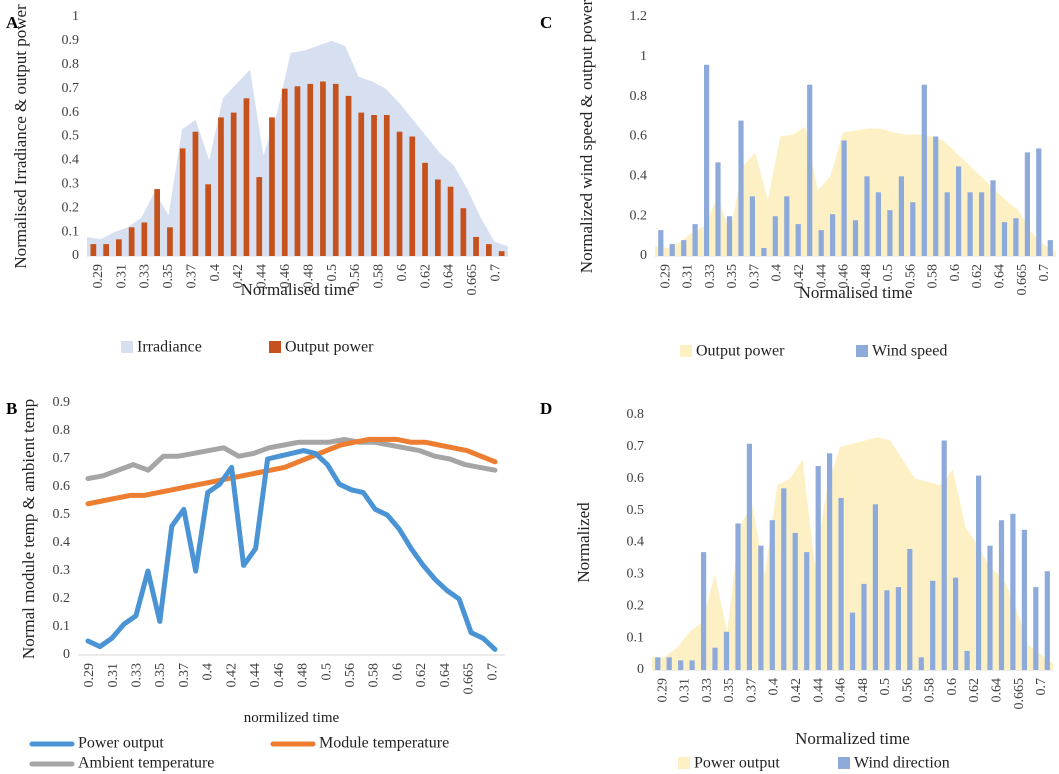  I want to click on x-tick-label: 0.7, so click(1041, 687).